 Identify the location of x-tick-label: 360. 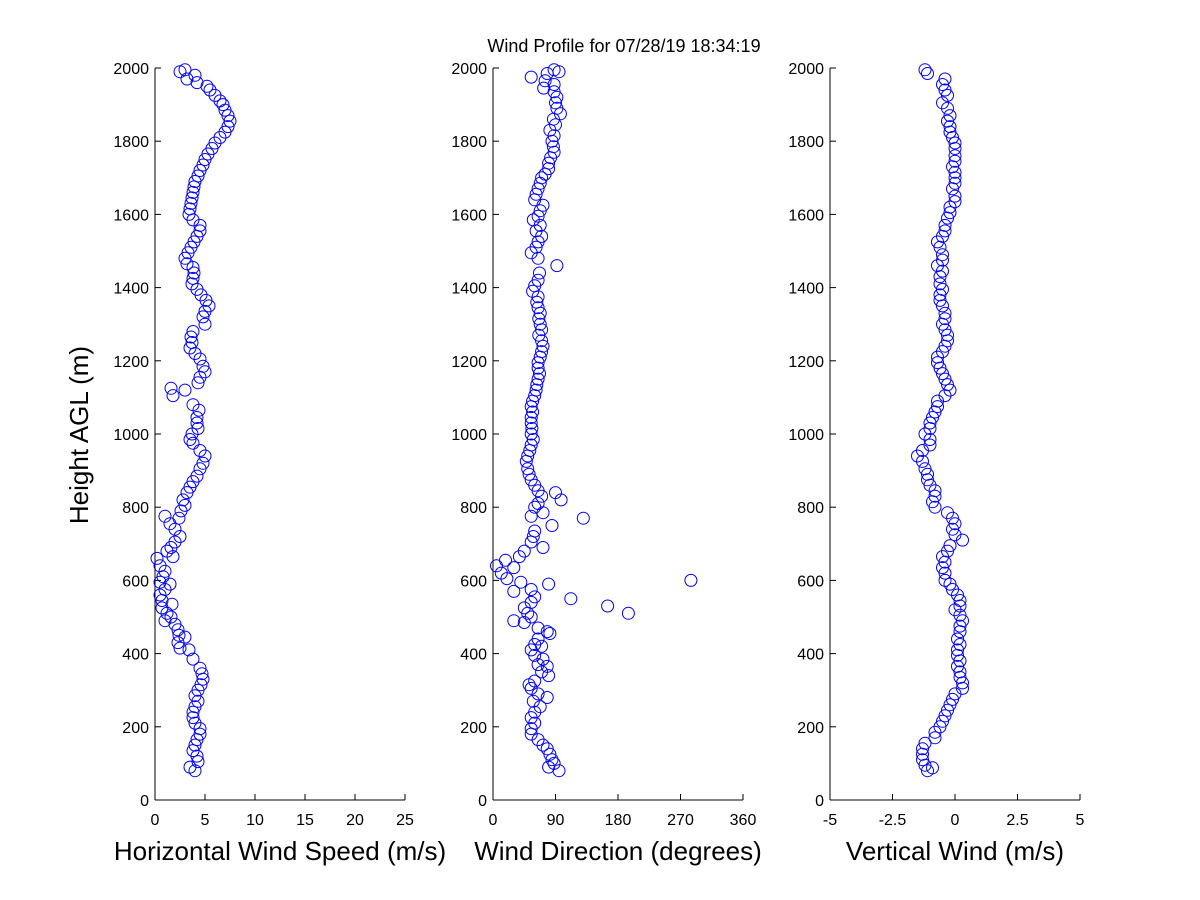
(743, 820).